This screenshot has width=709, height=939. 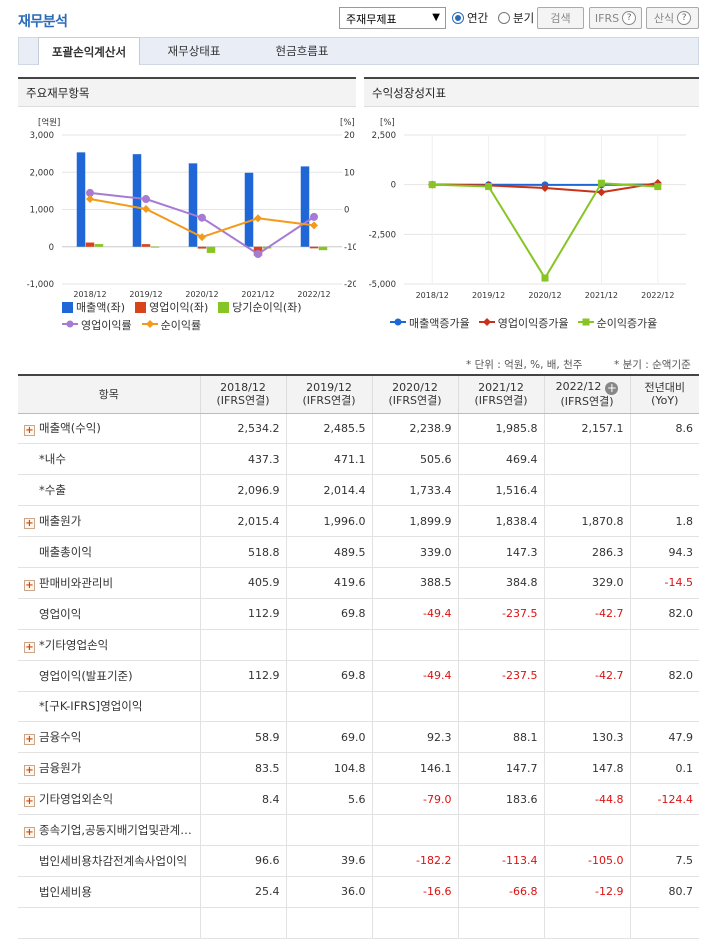 I want to click on row-label: +금융원가, so click(x=109, y=768).